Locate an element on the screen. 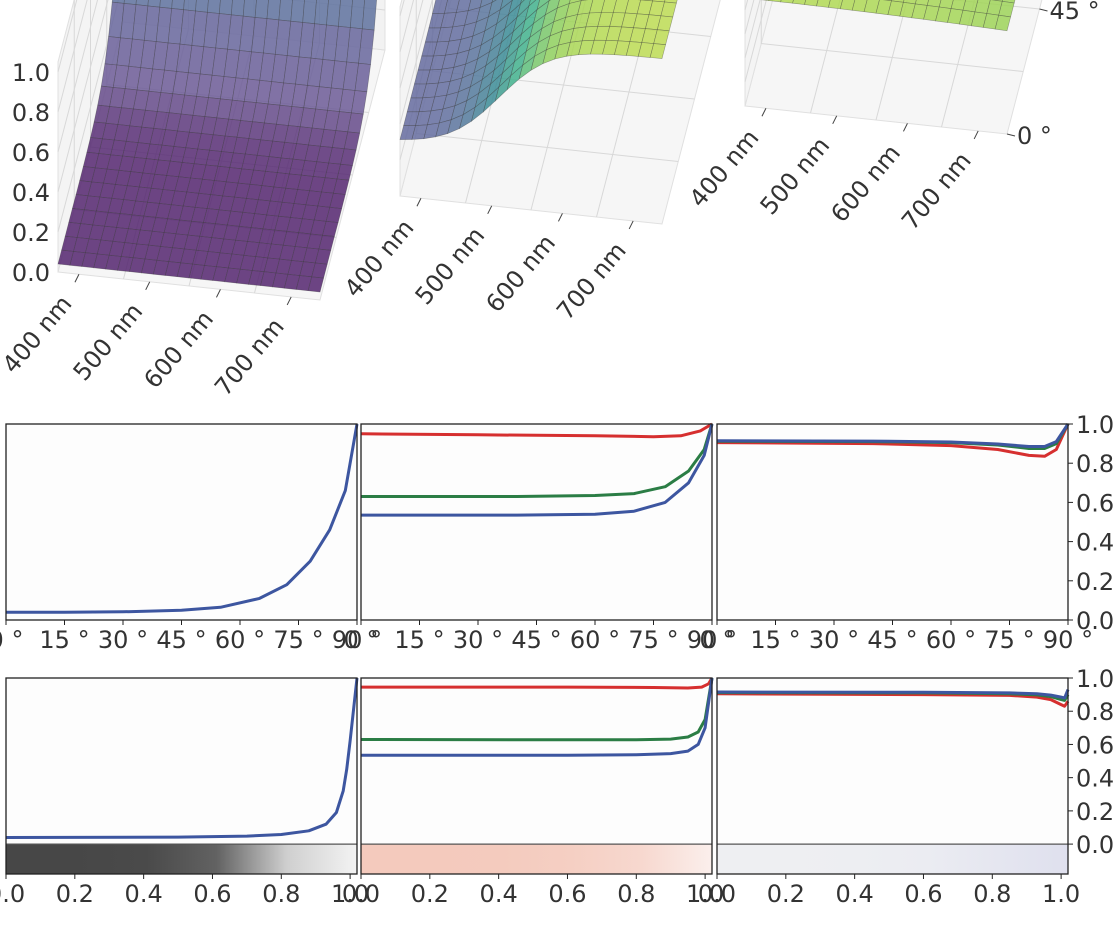 This screenshot has height=940, width=1120. z-tick-label: 0.4 is located at coordinates (31, 193).